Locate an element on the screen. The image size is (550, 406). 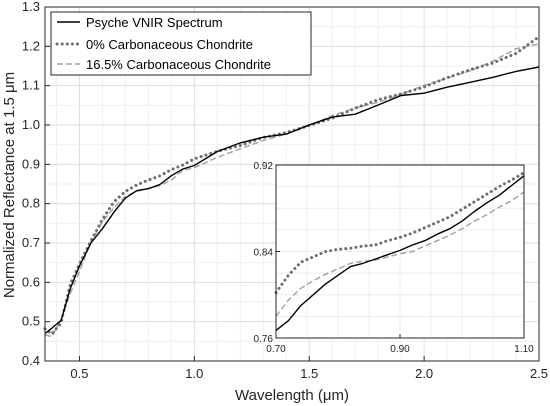
y-tick-label: 1.0 is located at coordinates (31, 124).